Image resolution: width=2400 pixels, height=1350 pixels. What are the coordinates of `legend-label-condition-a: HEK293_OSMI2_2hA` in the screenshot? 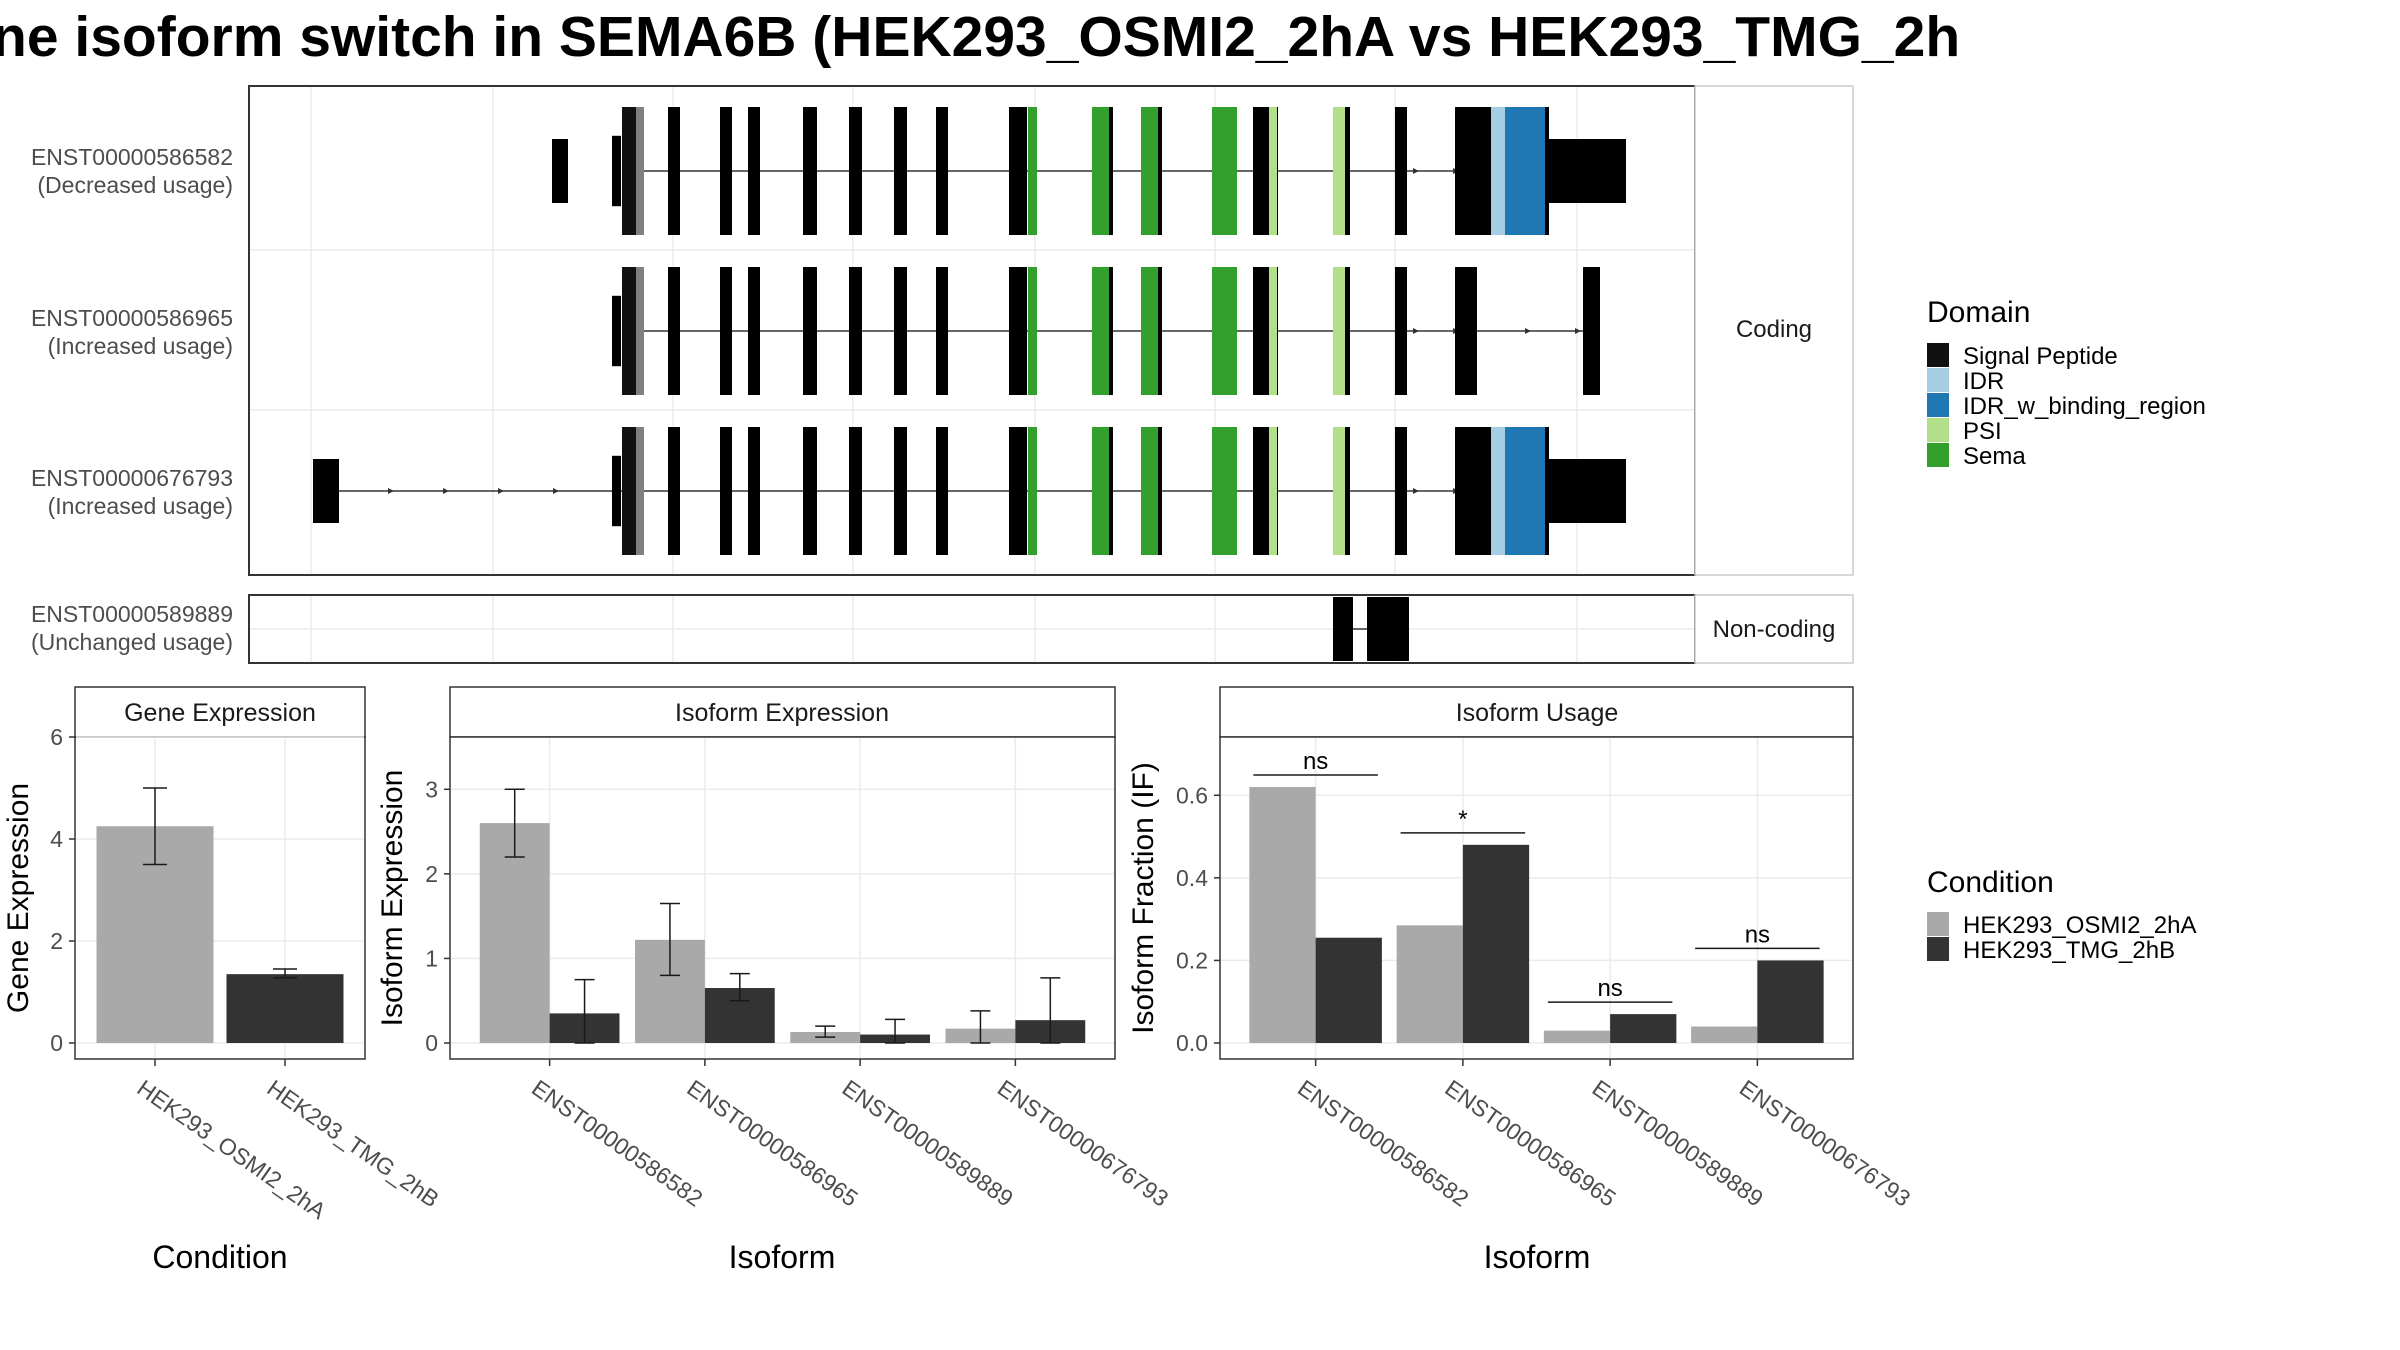 It's located at (2079, 925).